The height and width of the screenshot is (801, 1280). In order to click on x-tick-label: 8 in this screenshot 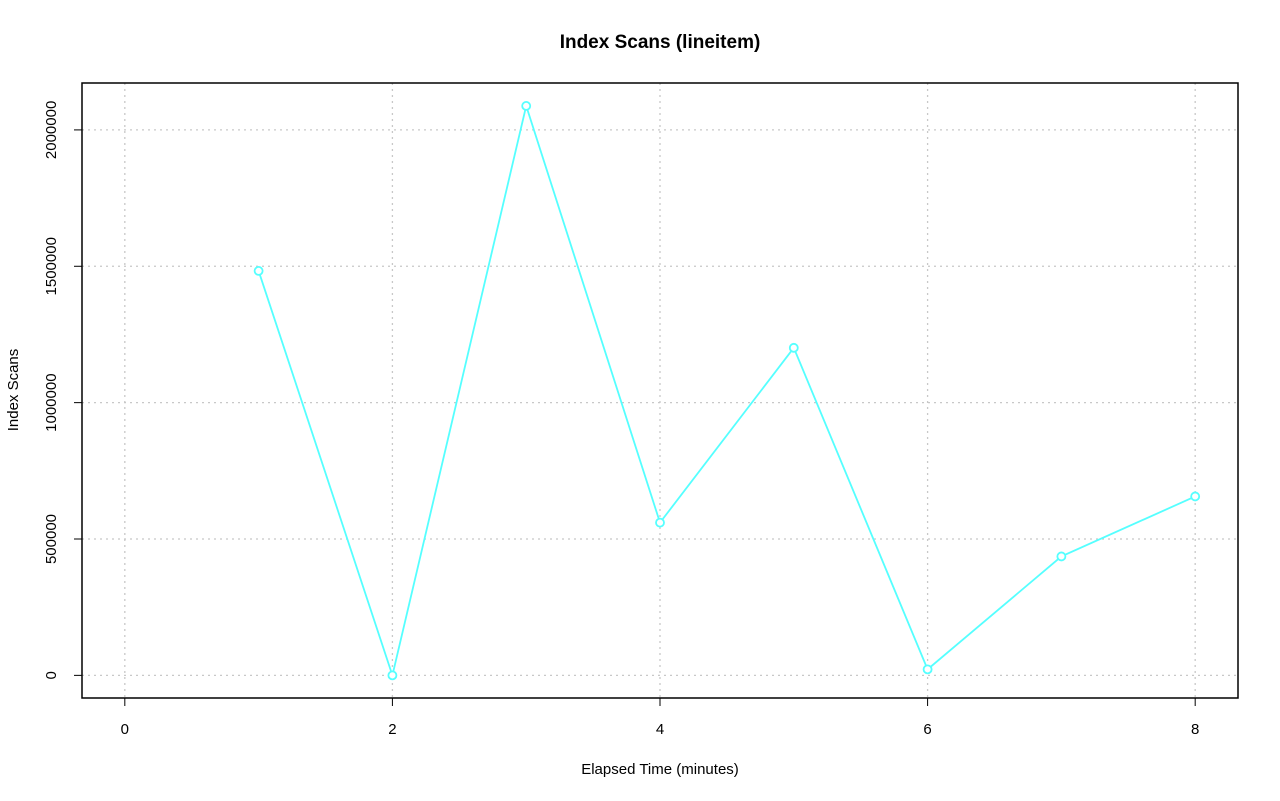, I will do `click(1195, 729)`.